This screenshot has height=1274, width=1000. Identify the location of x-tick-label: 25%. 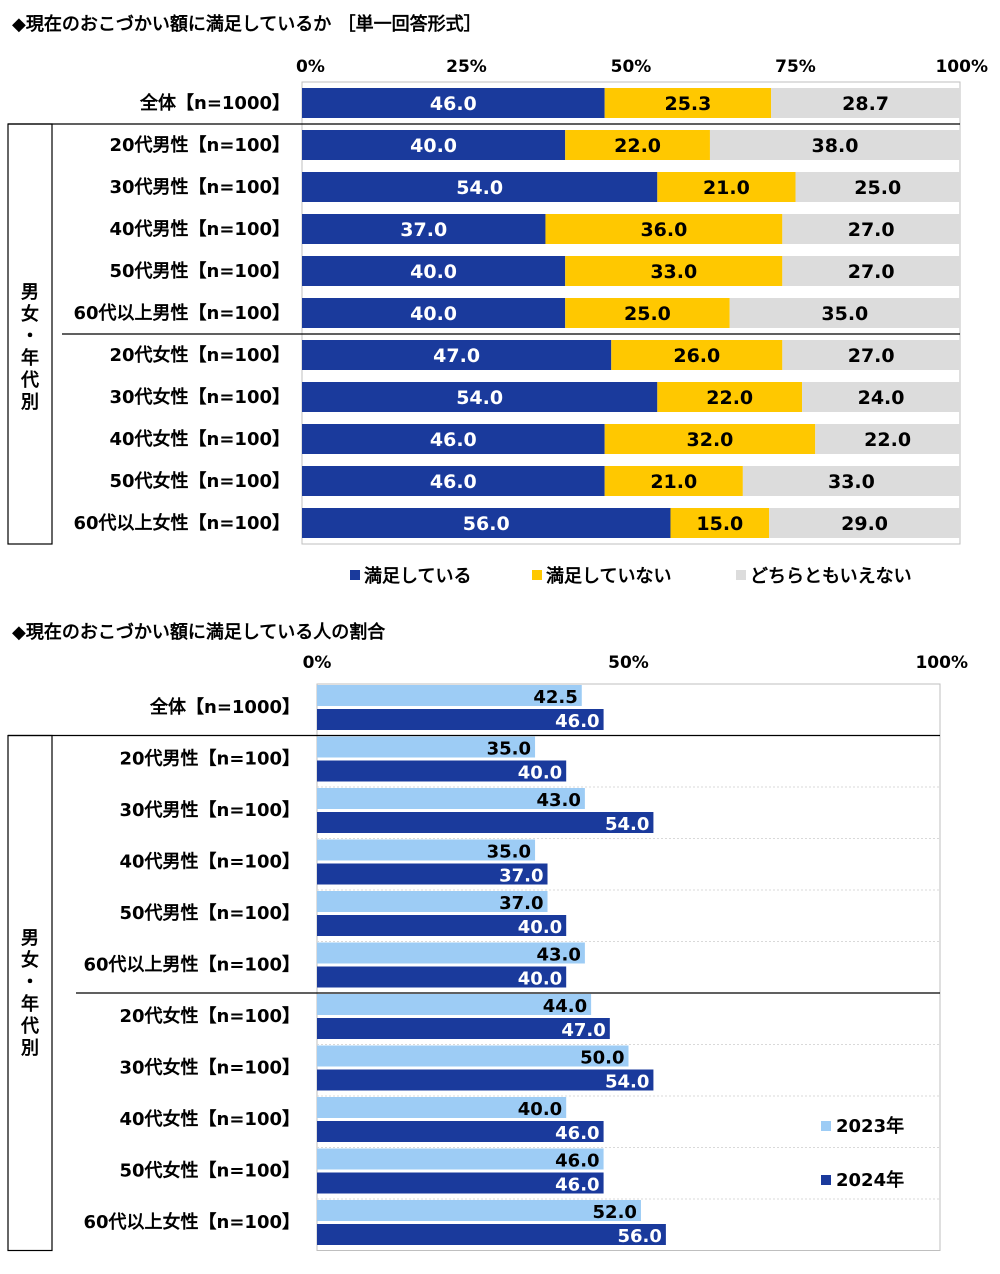
(466, 67).